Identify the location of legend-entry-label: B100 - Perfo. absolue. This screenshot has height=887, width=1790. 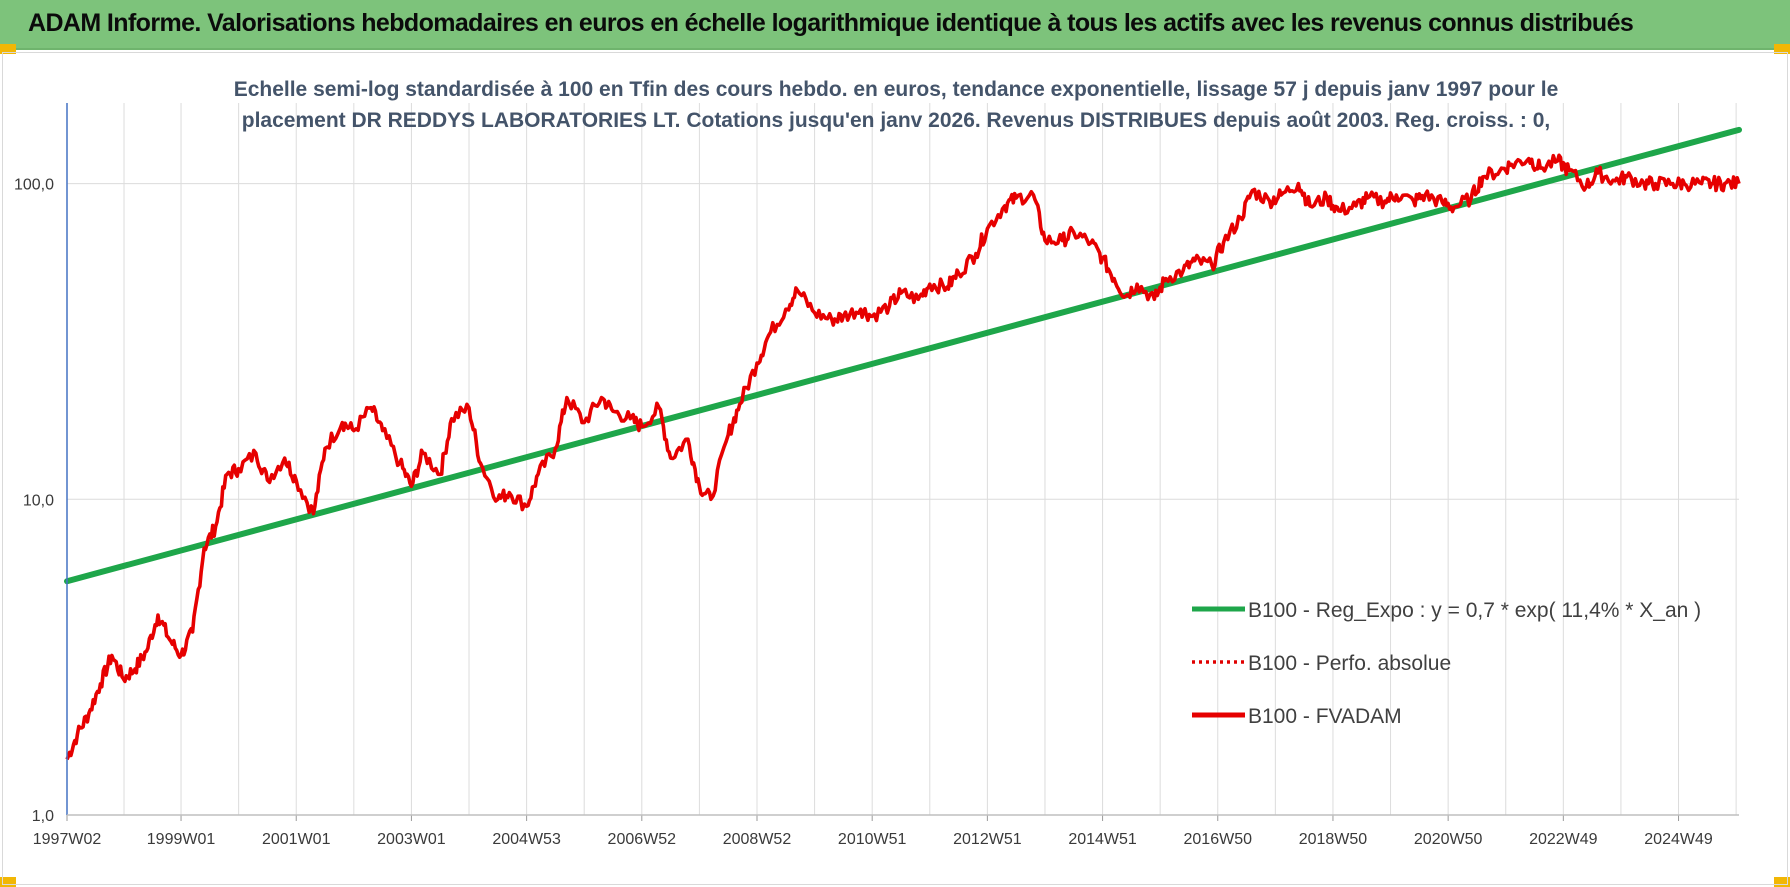
(1349, 663).